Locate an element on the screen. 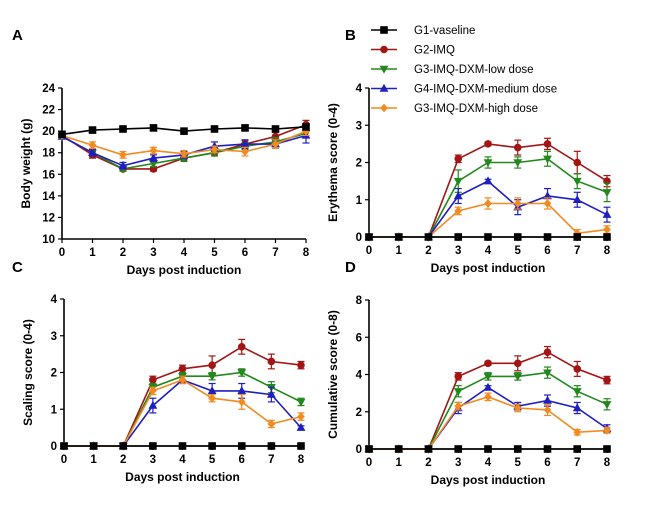 The image size is (659, 525). panel-c-y-tick-label: 3 is located at coordinates (54, 337).